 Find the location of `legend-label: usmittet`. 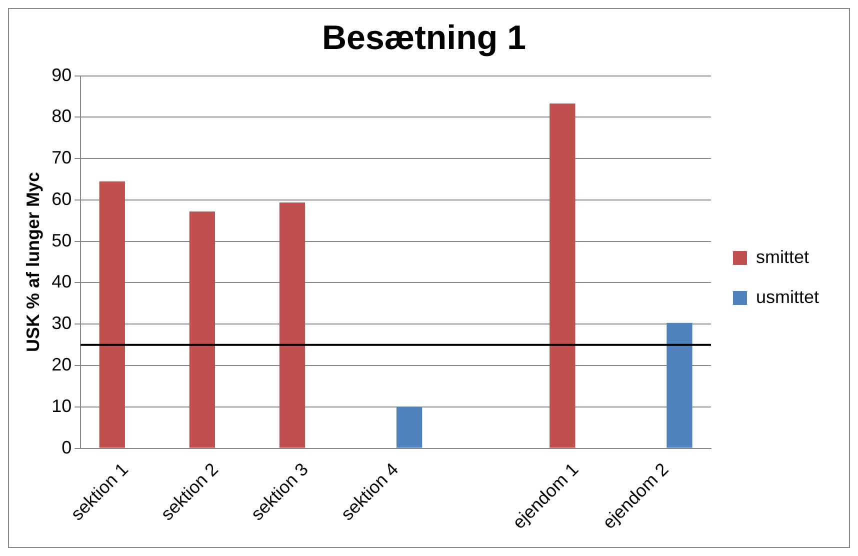

legend-label: usmittet is located at coordinates (788, 296).